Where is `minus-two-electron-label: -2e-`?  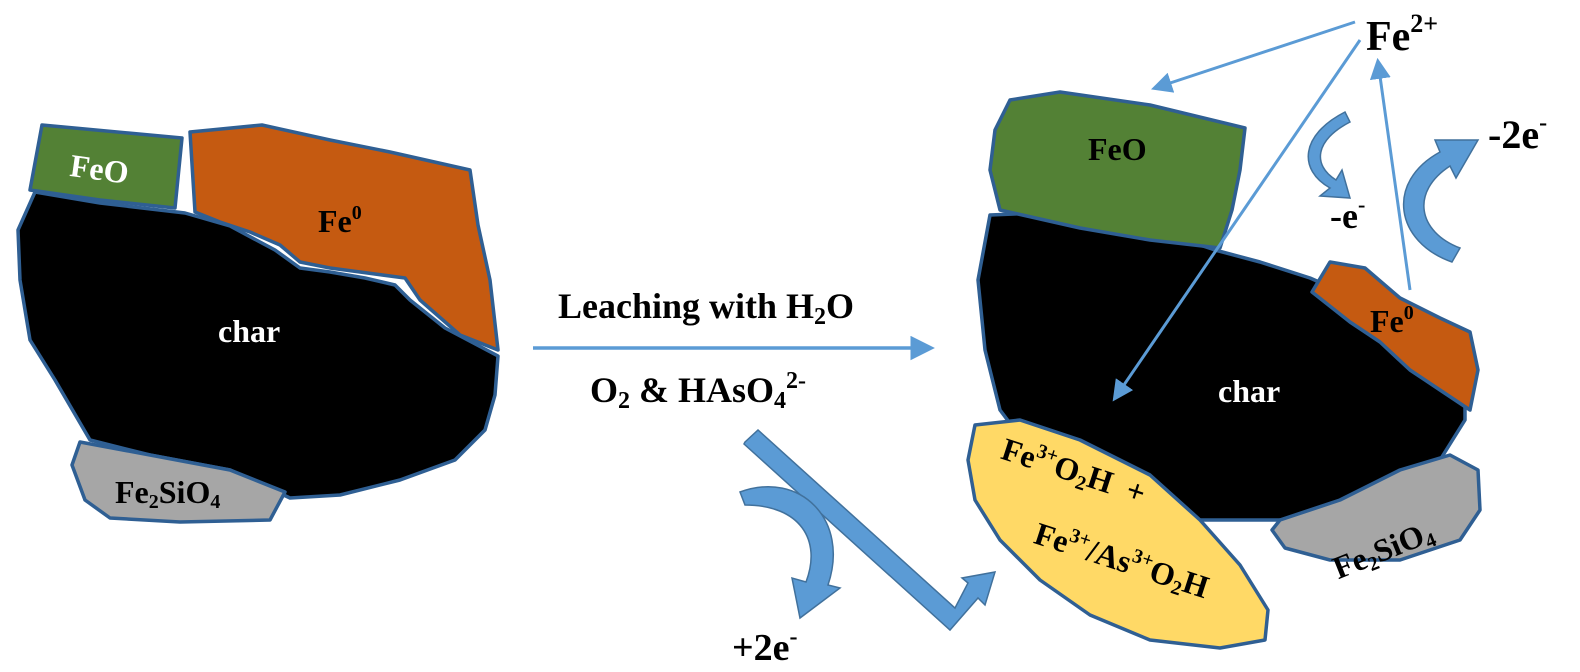 minus-two-electron-label: -2e- is located at coordinates (1517, 133).